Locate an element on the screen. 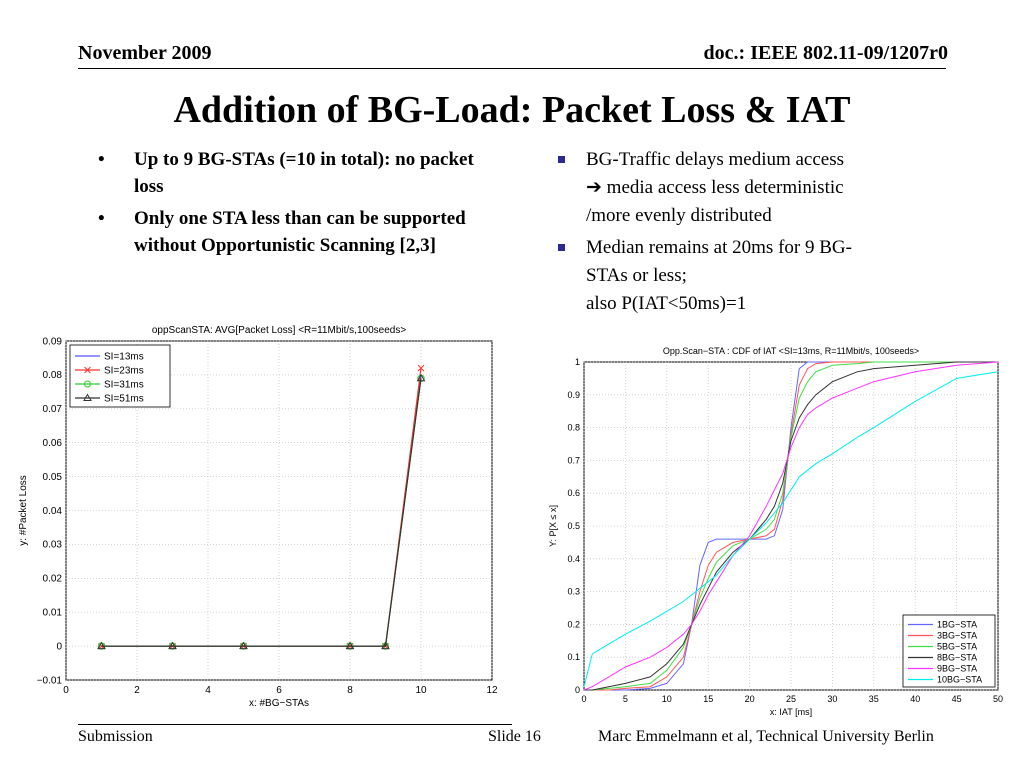 This screenshot has width=1024, height=768. x-tick-label: 40 is located at coordinates (915, 699).